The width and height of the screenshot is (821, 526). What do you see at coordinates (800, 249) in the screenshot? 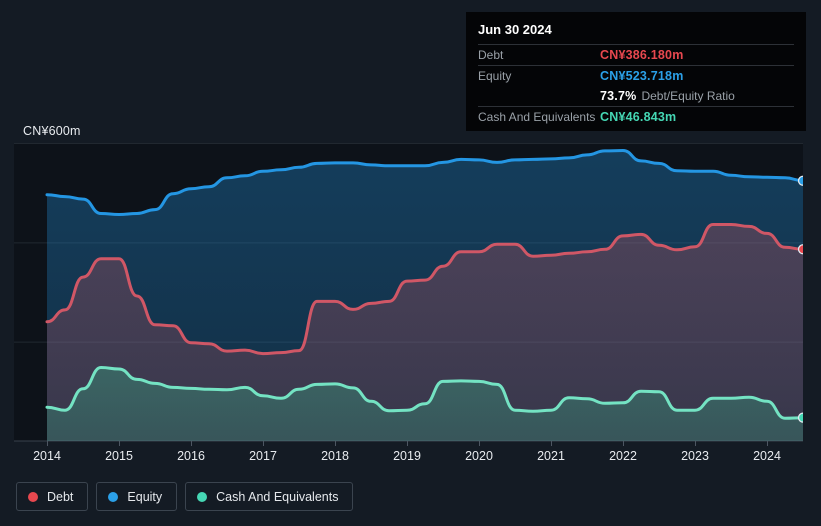
I see `debt-end-marker` at bounding box center [800, 249].